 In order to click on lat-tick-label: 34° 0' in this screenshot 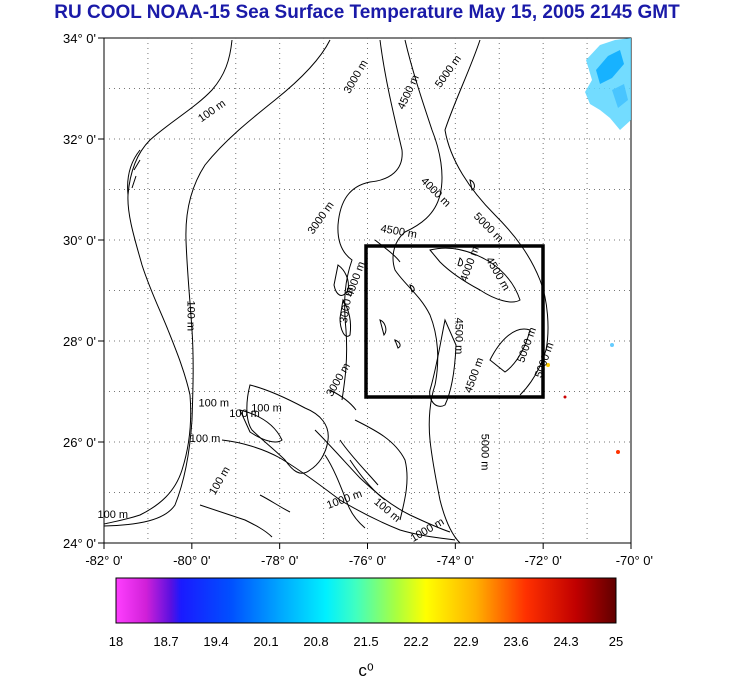, I will do `click(79, 38)`.